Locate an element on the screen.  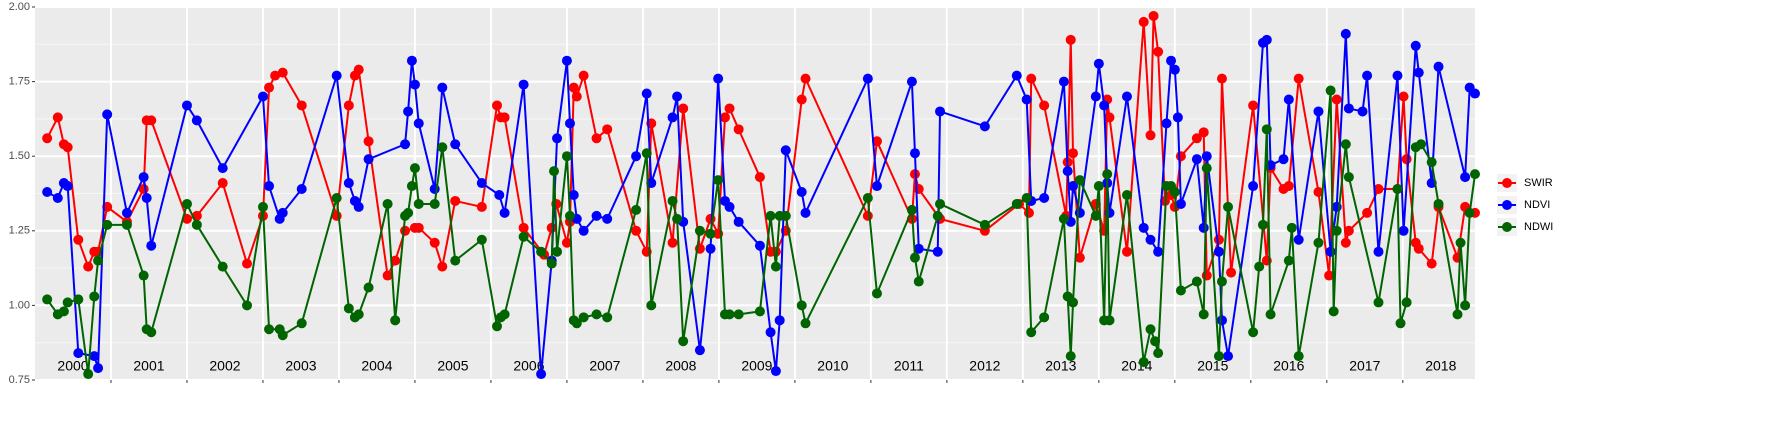
year-label: 2001 is located at coordinates (148, 366).